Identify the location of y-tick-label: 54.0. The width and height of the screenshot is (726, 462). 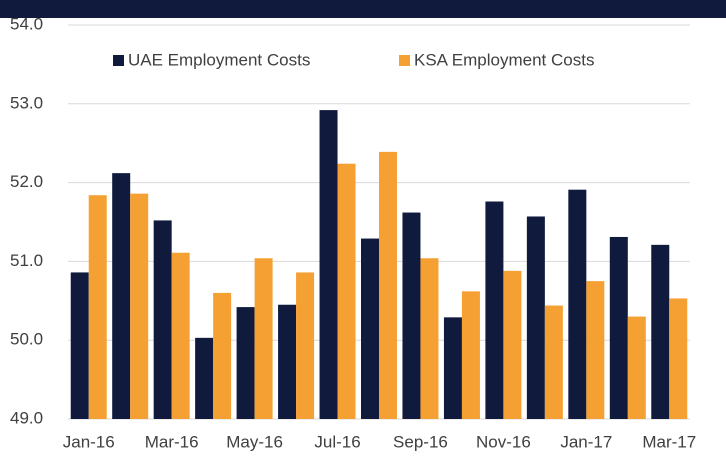
(26, 23).